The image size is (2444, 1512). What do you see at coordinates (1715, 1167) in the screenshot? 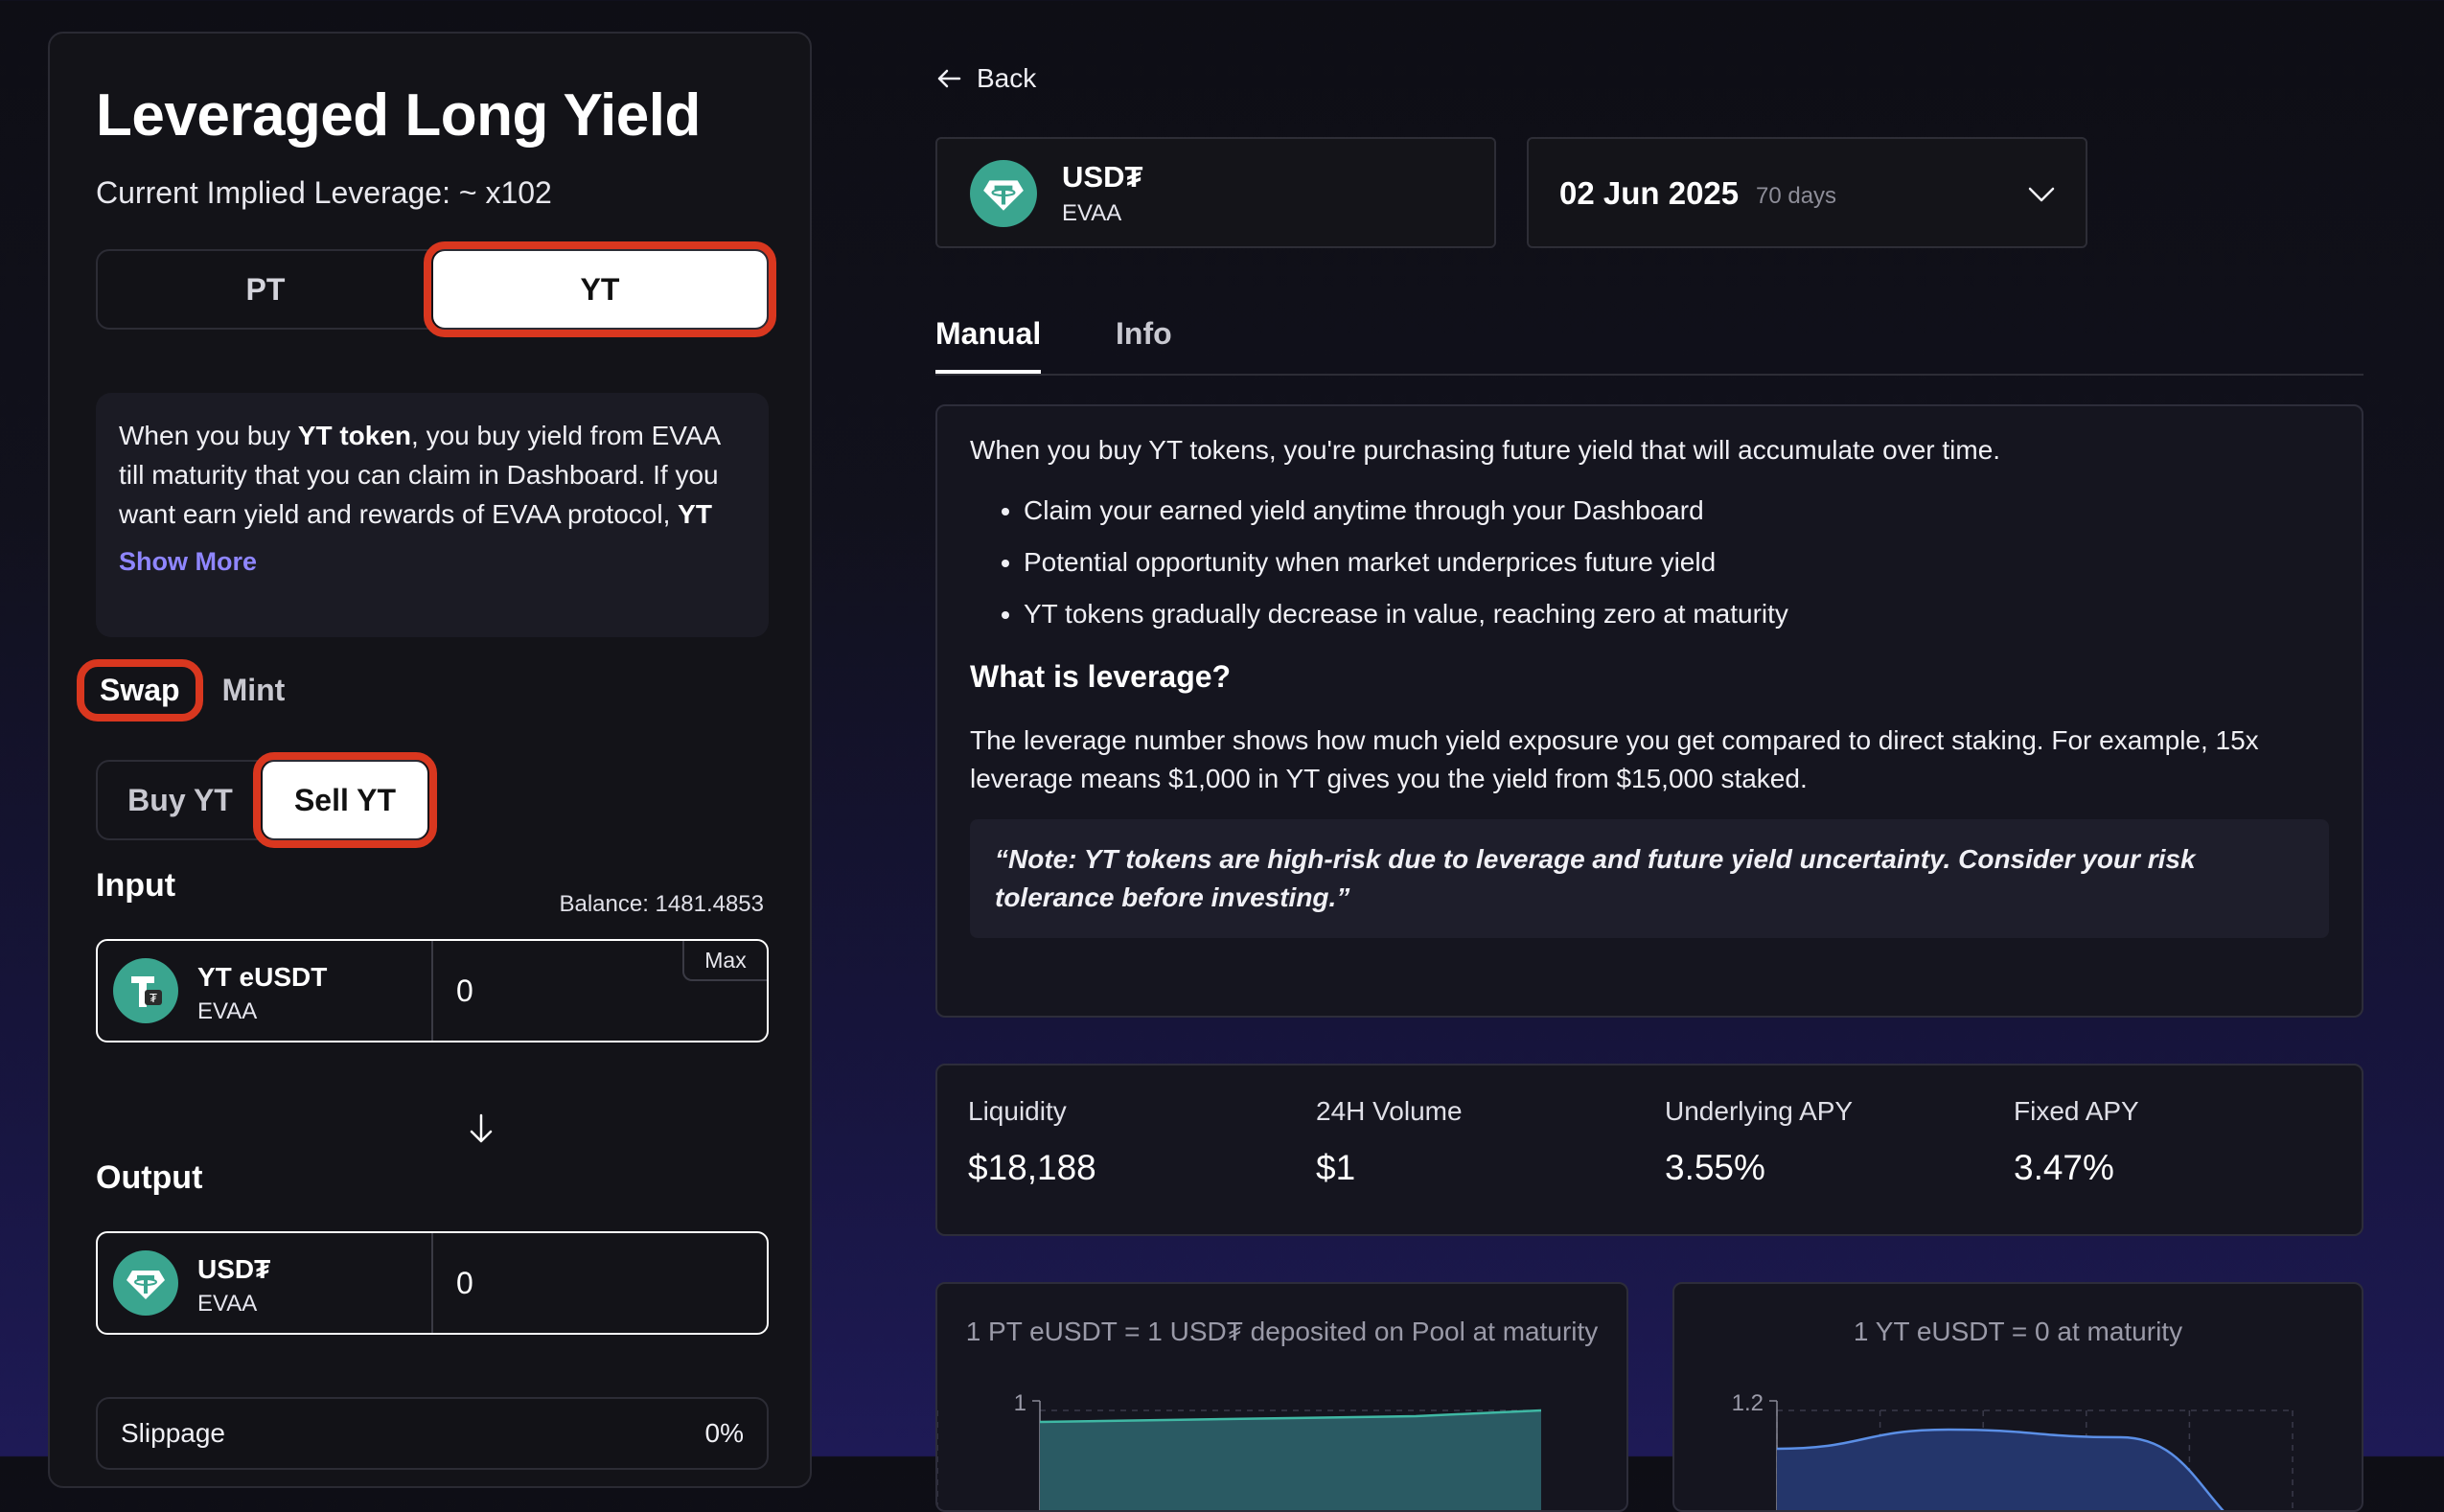
I see `stat-value: 3.55%` at bounding box center [1715, 1167].